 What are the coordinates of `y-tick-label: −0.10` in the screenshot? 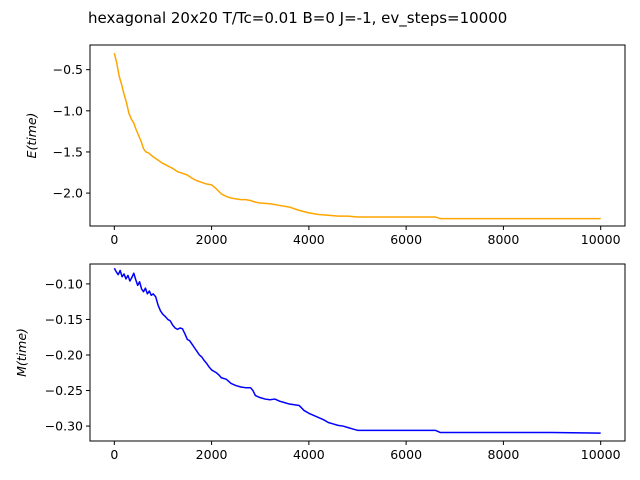 It's located at (64, 283).